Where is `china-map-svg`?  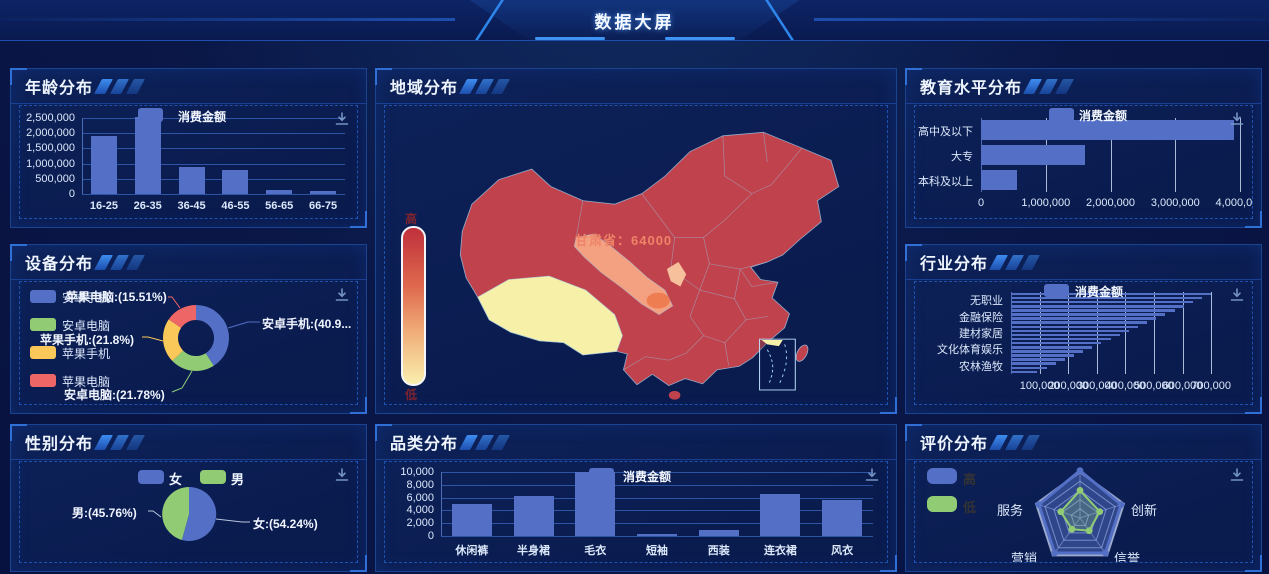 china-map-svg is located at coordinates (649, 265).